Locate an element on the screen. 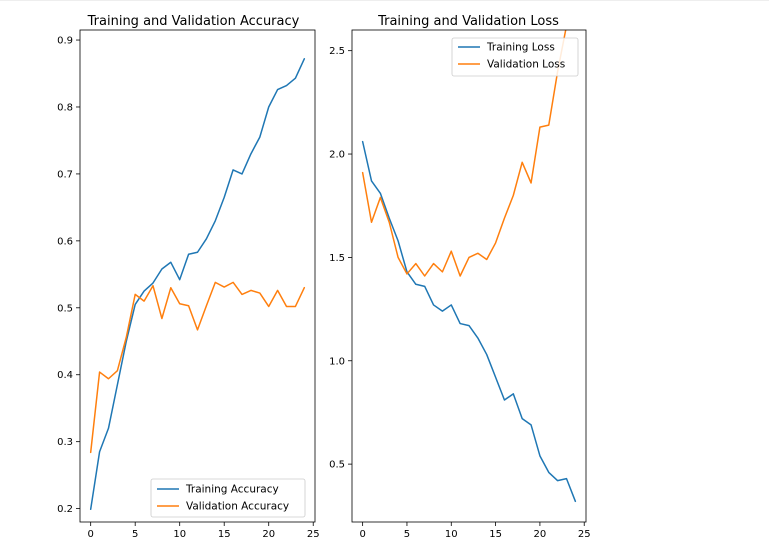 This screenshot has width=769, height=549. accuracy-y-tick-label: 0.8 is located at coordinates (65, 107).